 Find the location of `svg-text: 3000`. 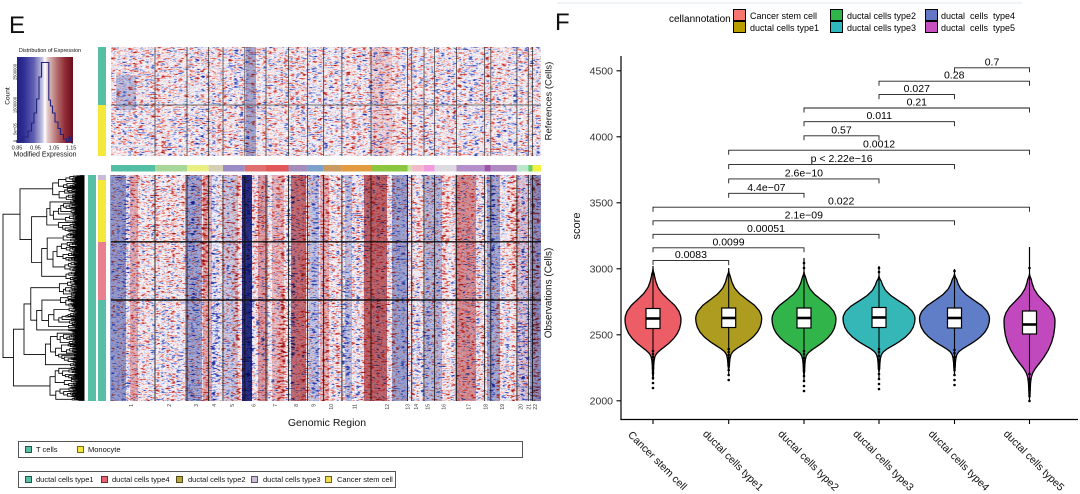

svg-text: 3000 is located at coordinates (602, 269).